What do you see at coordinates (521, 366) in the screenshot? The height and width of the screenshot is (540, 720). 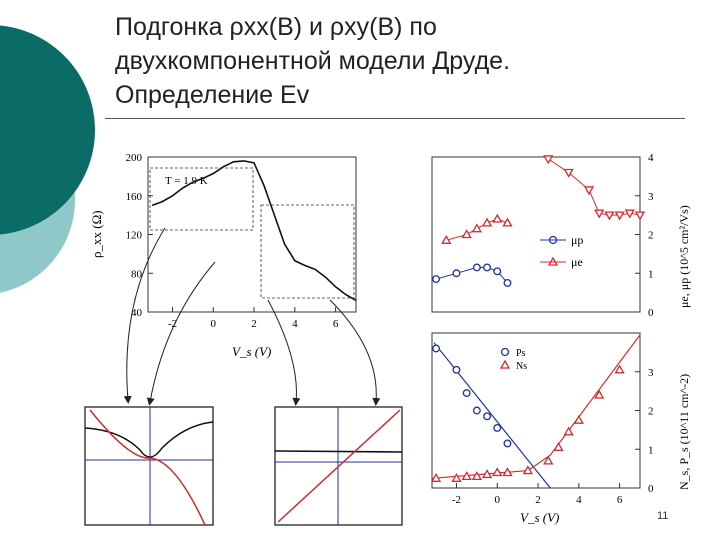 I see `legend-ns: Ns` at bounding box center [521, 366].